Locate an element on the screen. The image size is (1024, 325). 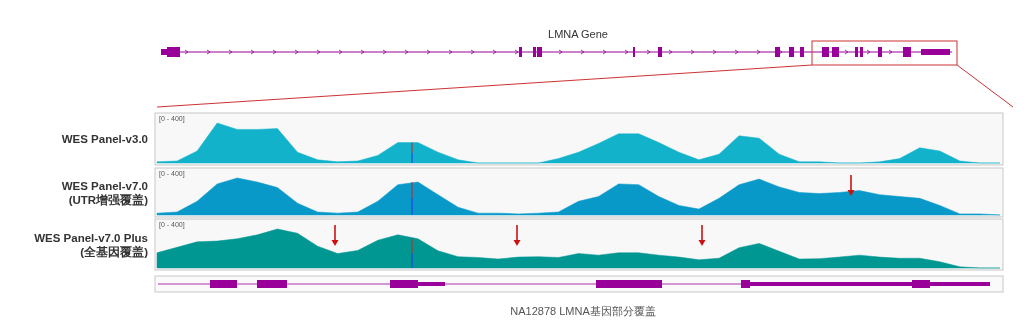
series-label: WES Panel-v7.0 Plus (全基因覆盖) is located at coordinates (91, 244).